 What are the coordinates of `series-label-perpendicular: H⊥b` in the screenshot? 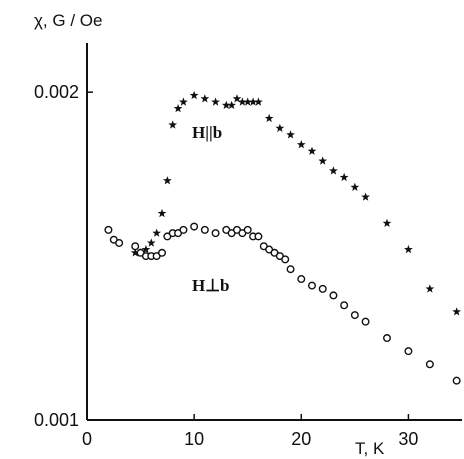 It's located at (211, 285).